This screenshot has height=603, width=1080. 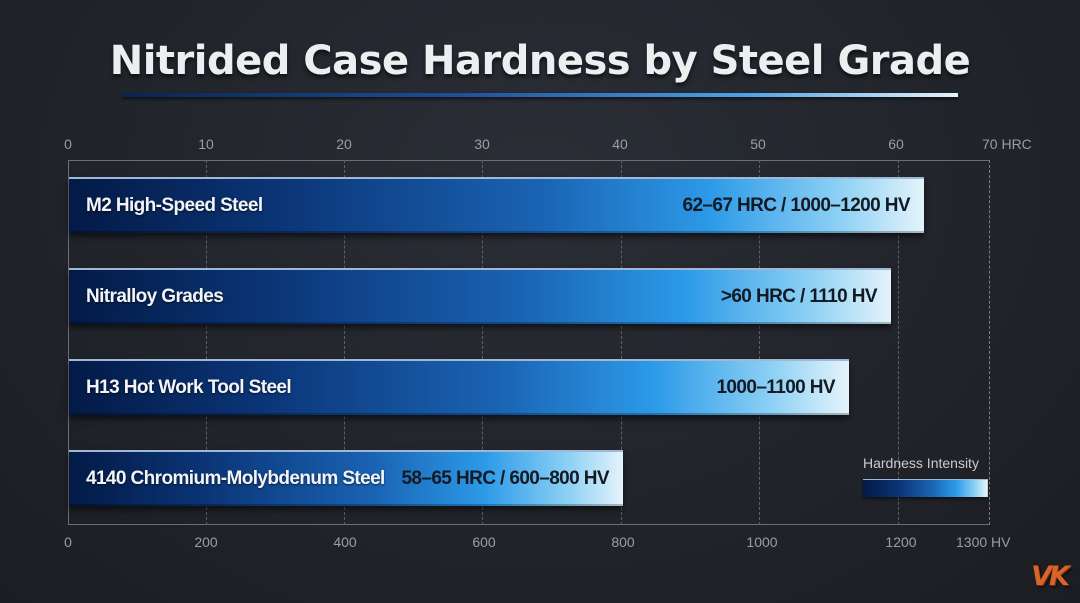 What do you see at coordinates (796, 205) in the screenshot?
I see `bar-value-label: 62–67 HRC / 1000–1200 HV` at bounding box center [796, 205].